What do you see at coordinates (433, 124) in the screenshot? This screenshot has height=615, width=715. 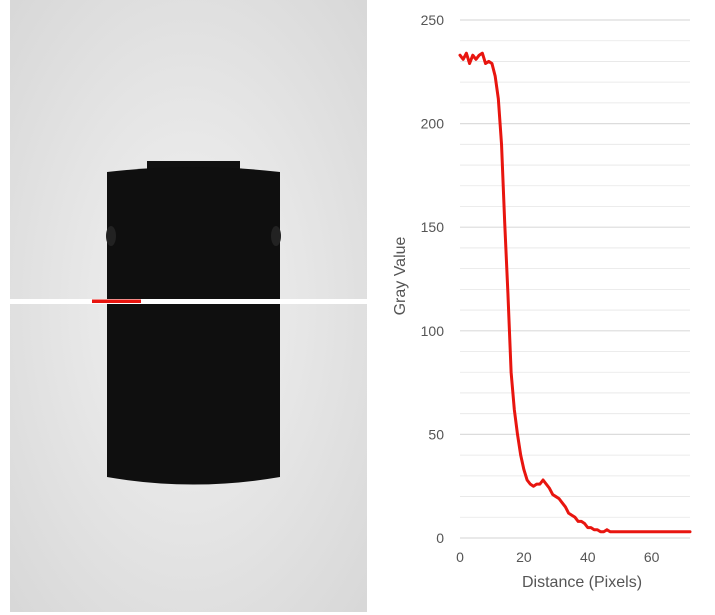 I see `y-tick-label: 200` at bounding box center [433, 124].